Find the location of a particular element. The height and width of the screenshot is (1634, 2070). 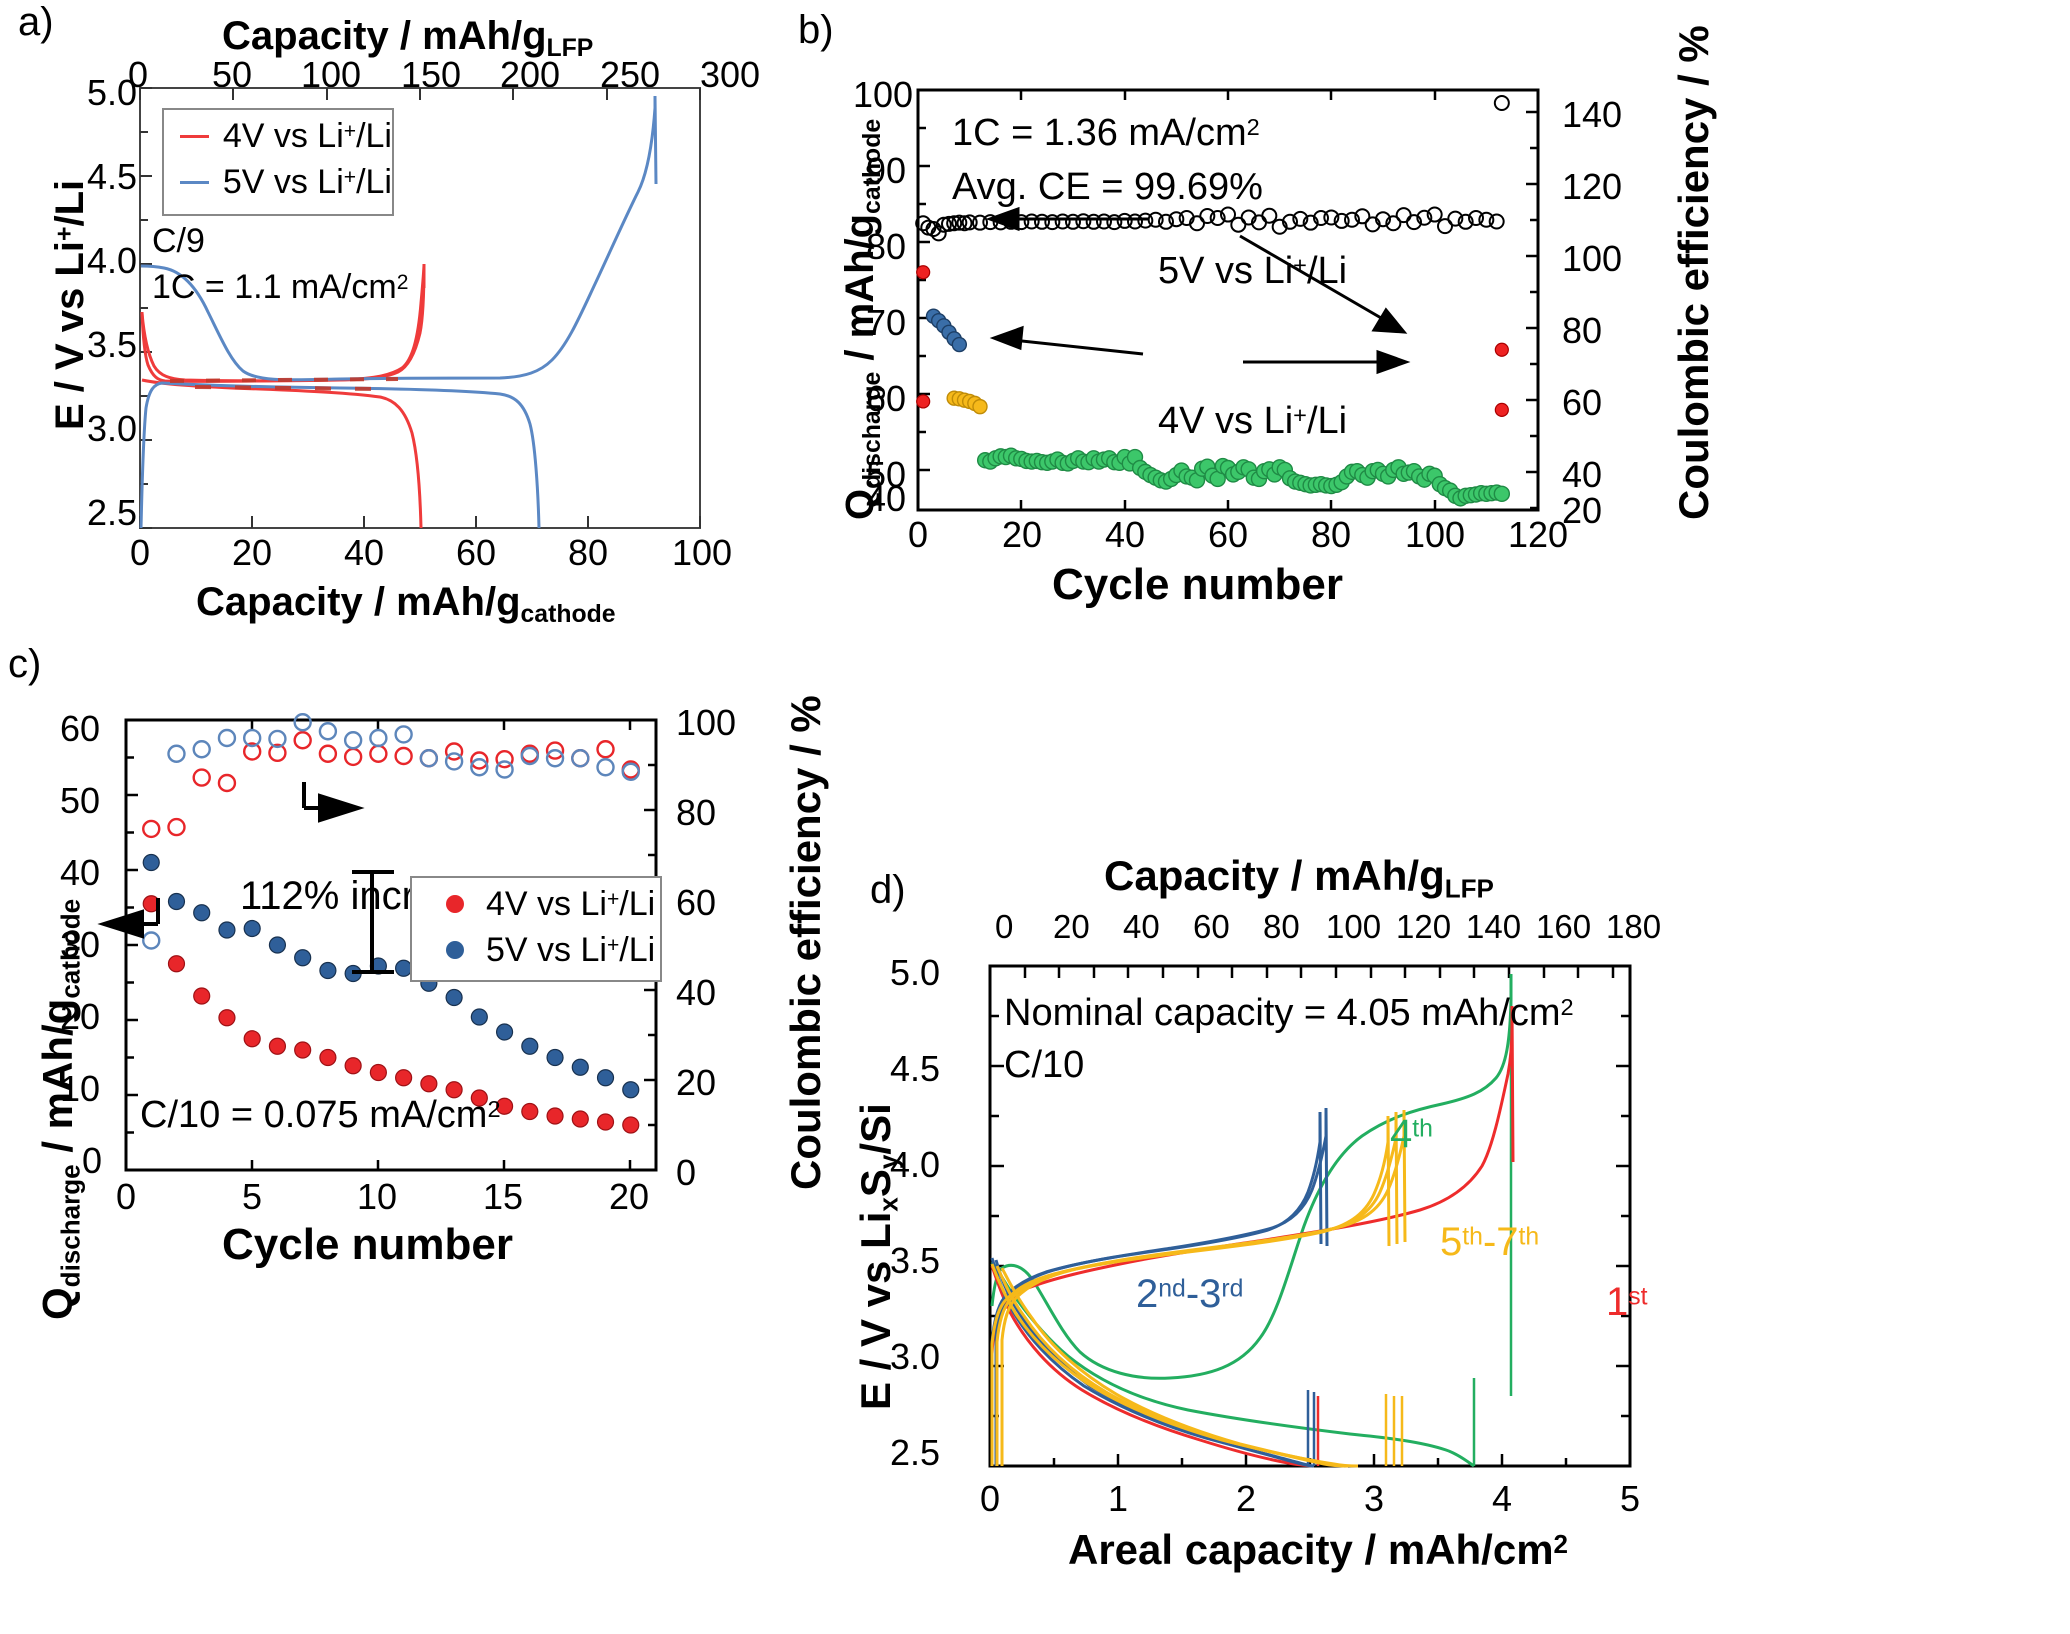

panel-d-curve-label-5th-7th: 5th-7th is located at coordinates (1490, 1242).